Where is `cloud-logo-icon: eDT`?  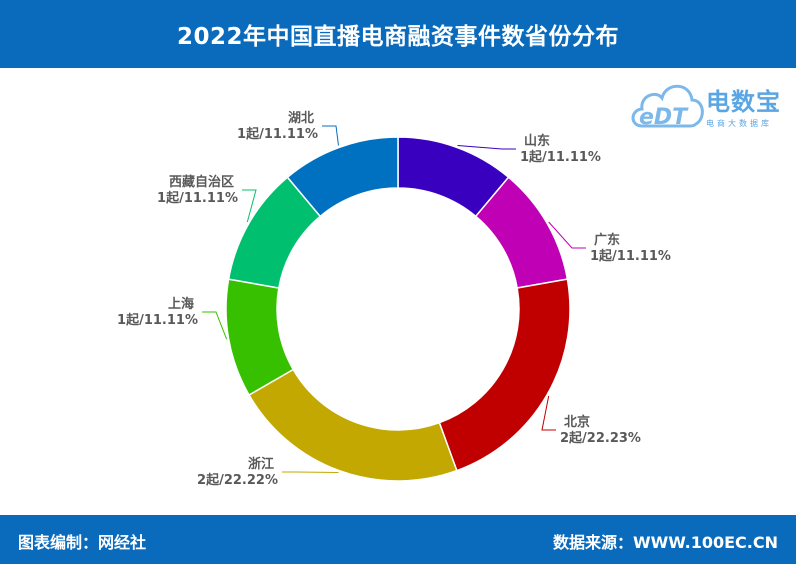
cloud-logo-icon: eDT is located at coordinates (667, 107).